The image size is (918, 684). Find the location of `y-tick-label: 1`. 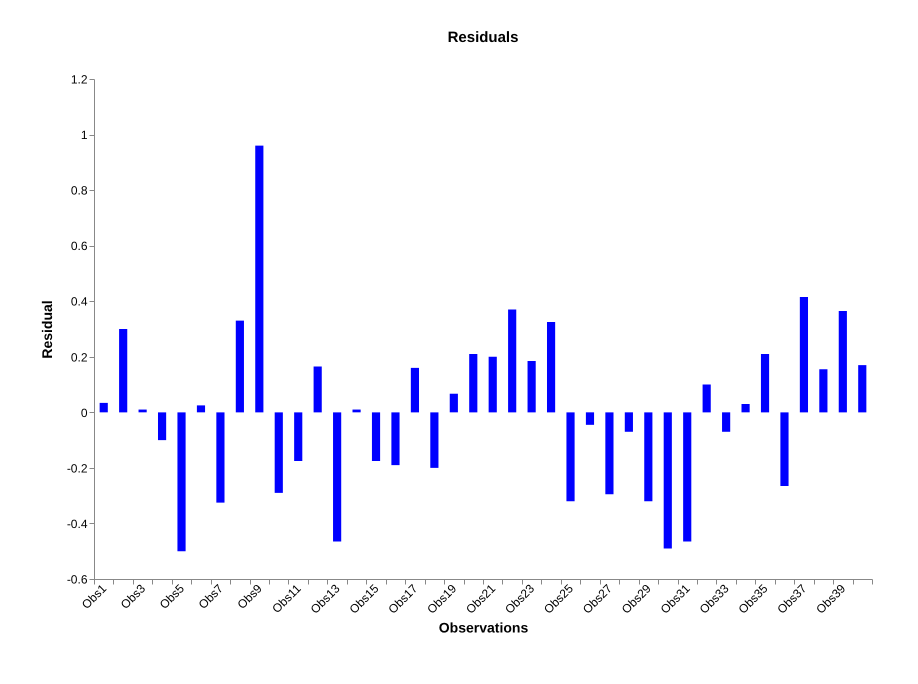

y-tick-label: 1 is located at coordinates (84, 135).